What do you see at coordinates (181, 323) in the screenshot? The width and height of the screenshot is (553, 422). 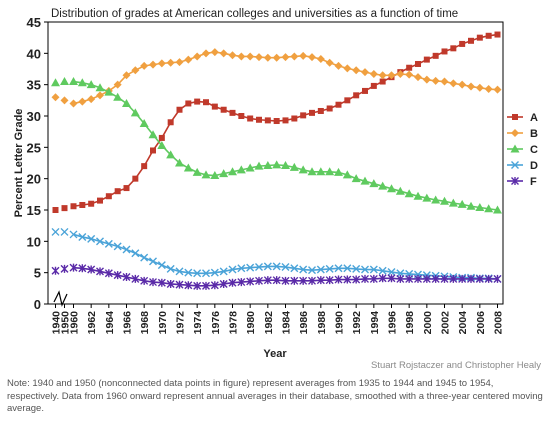 I see `x-tick-label: 1972` at bounding box center [181, 323].